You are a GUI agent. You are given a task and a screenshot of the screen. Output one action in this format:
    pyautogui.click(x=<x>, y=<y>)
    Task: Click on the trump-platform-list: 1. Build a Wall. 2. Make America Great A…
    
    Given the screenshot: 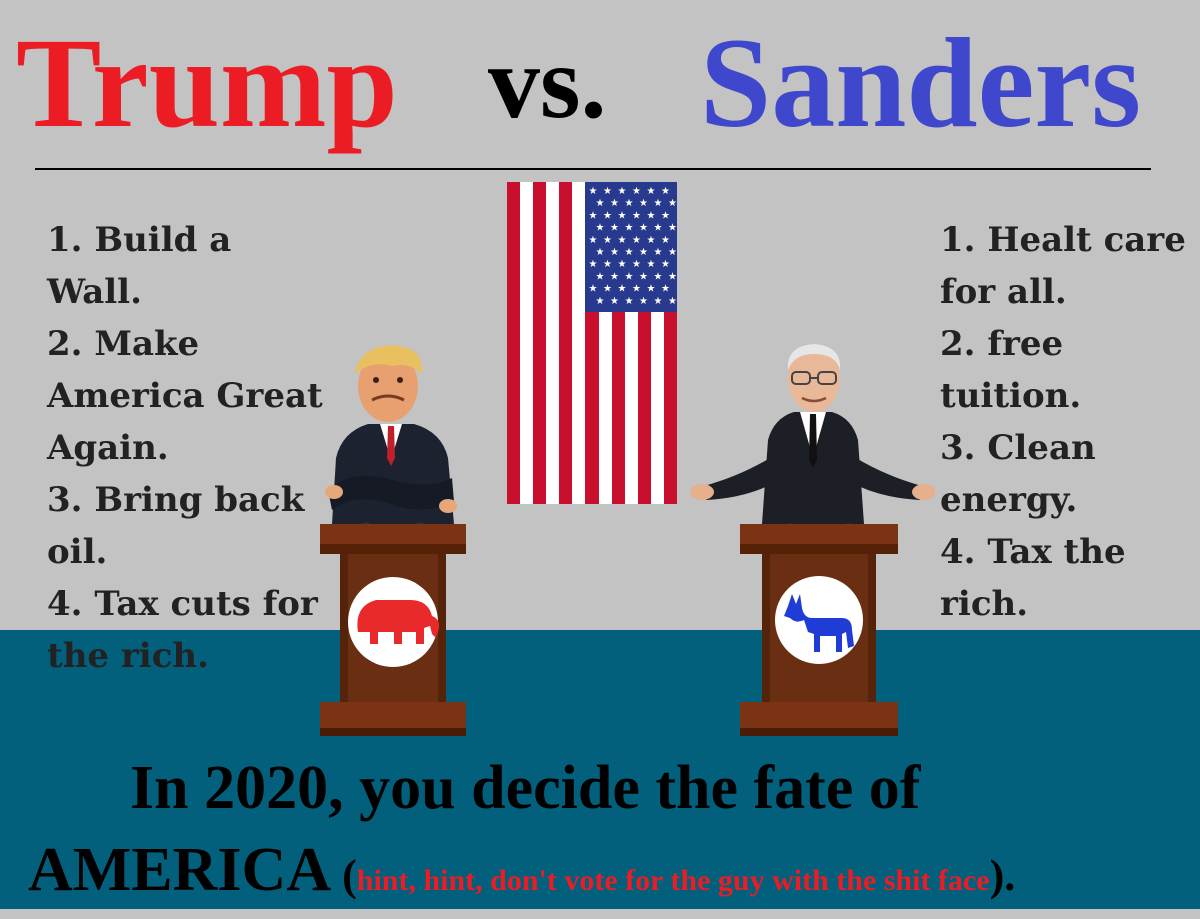 What is the action you would take?
    pyautogui.click(x=192, y=448)
    